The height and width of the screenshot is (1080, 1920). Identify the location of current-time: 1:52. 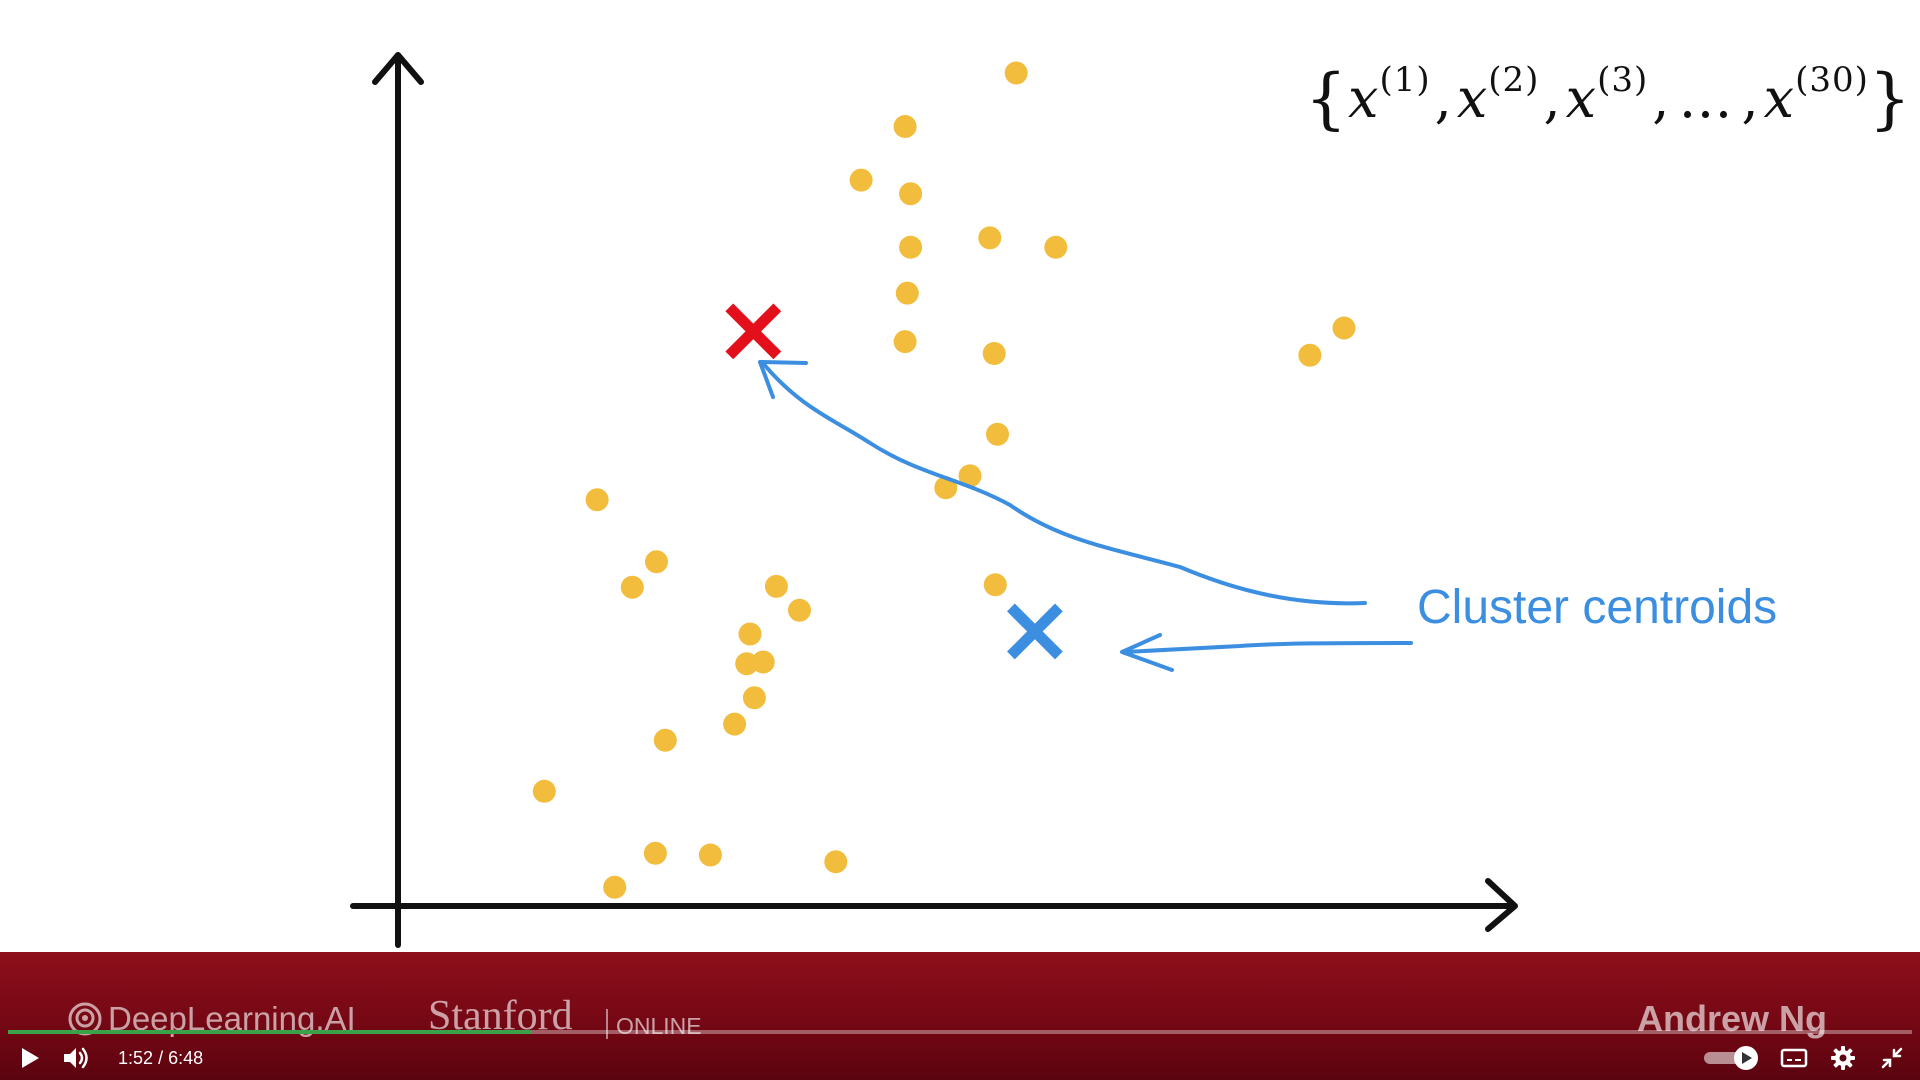
(136, 1058).